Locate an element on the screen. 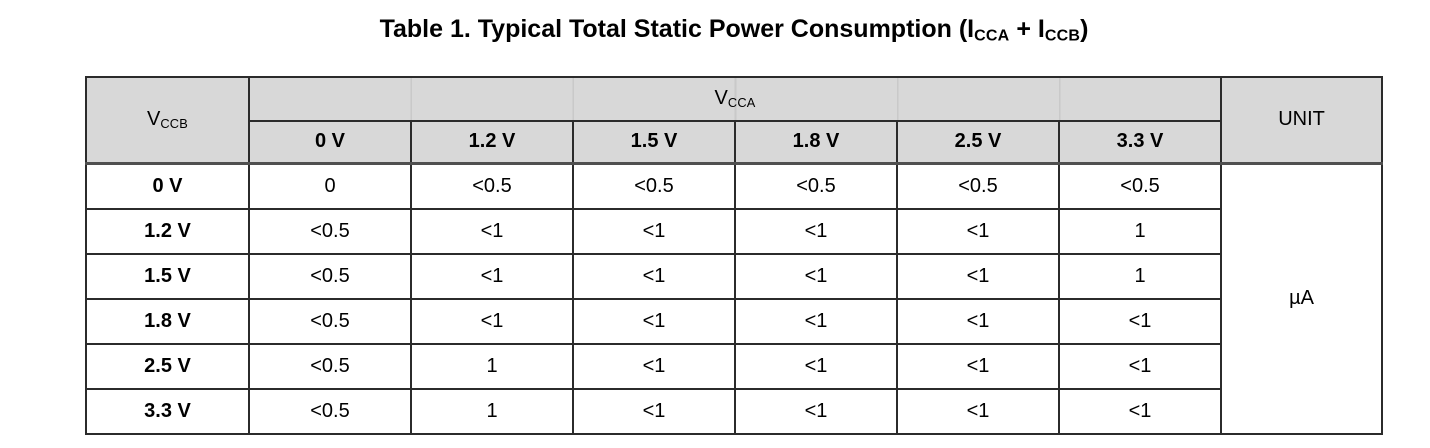  col-header-0v: 0 V is located at coordinates (330, 142).